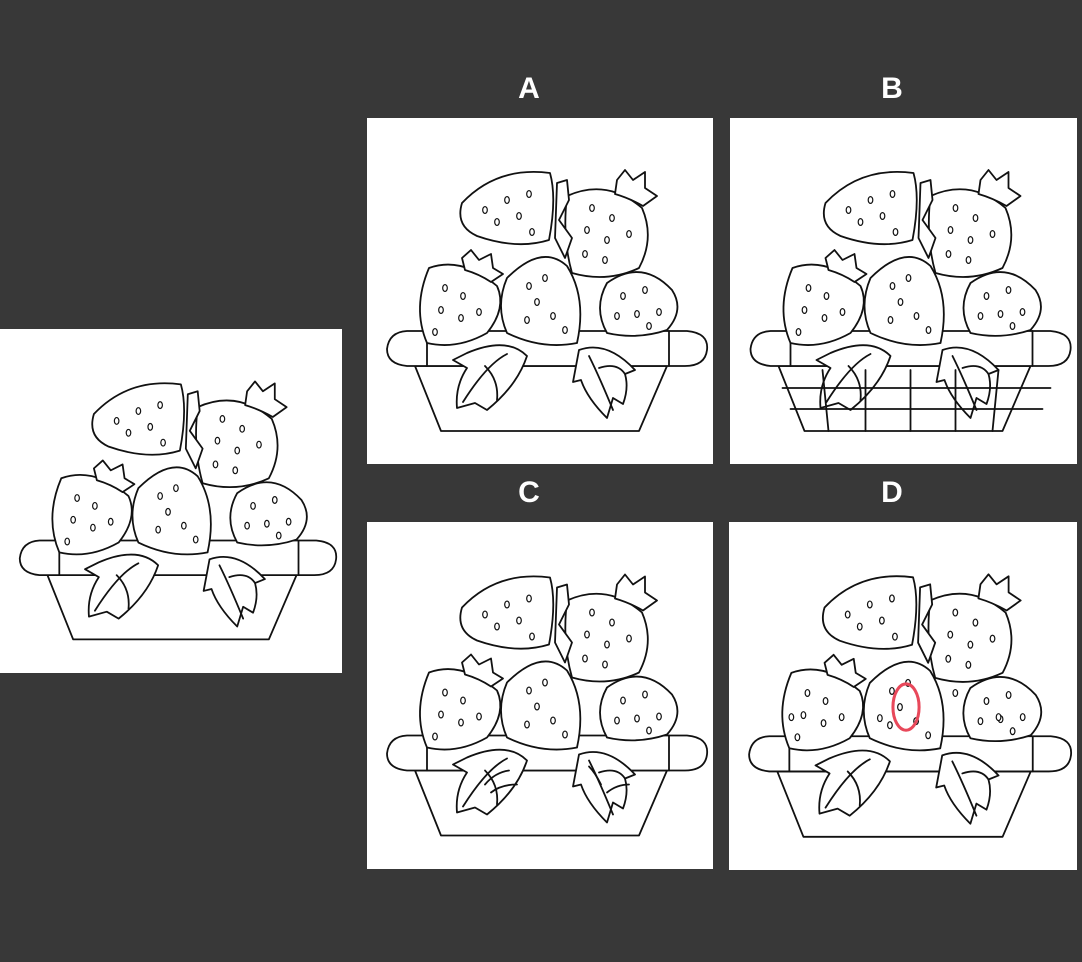 The height and width of the screenshot is (962, 1082). Describe the element at coordinates (557, 779) in the screenshot. I see `extra-leaf-veins` at that location.